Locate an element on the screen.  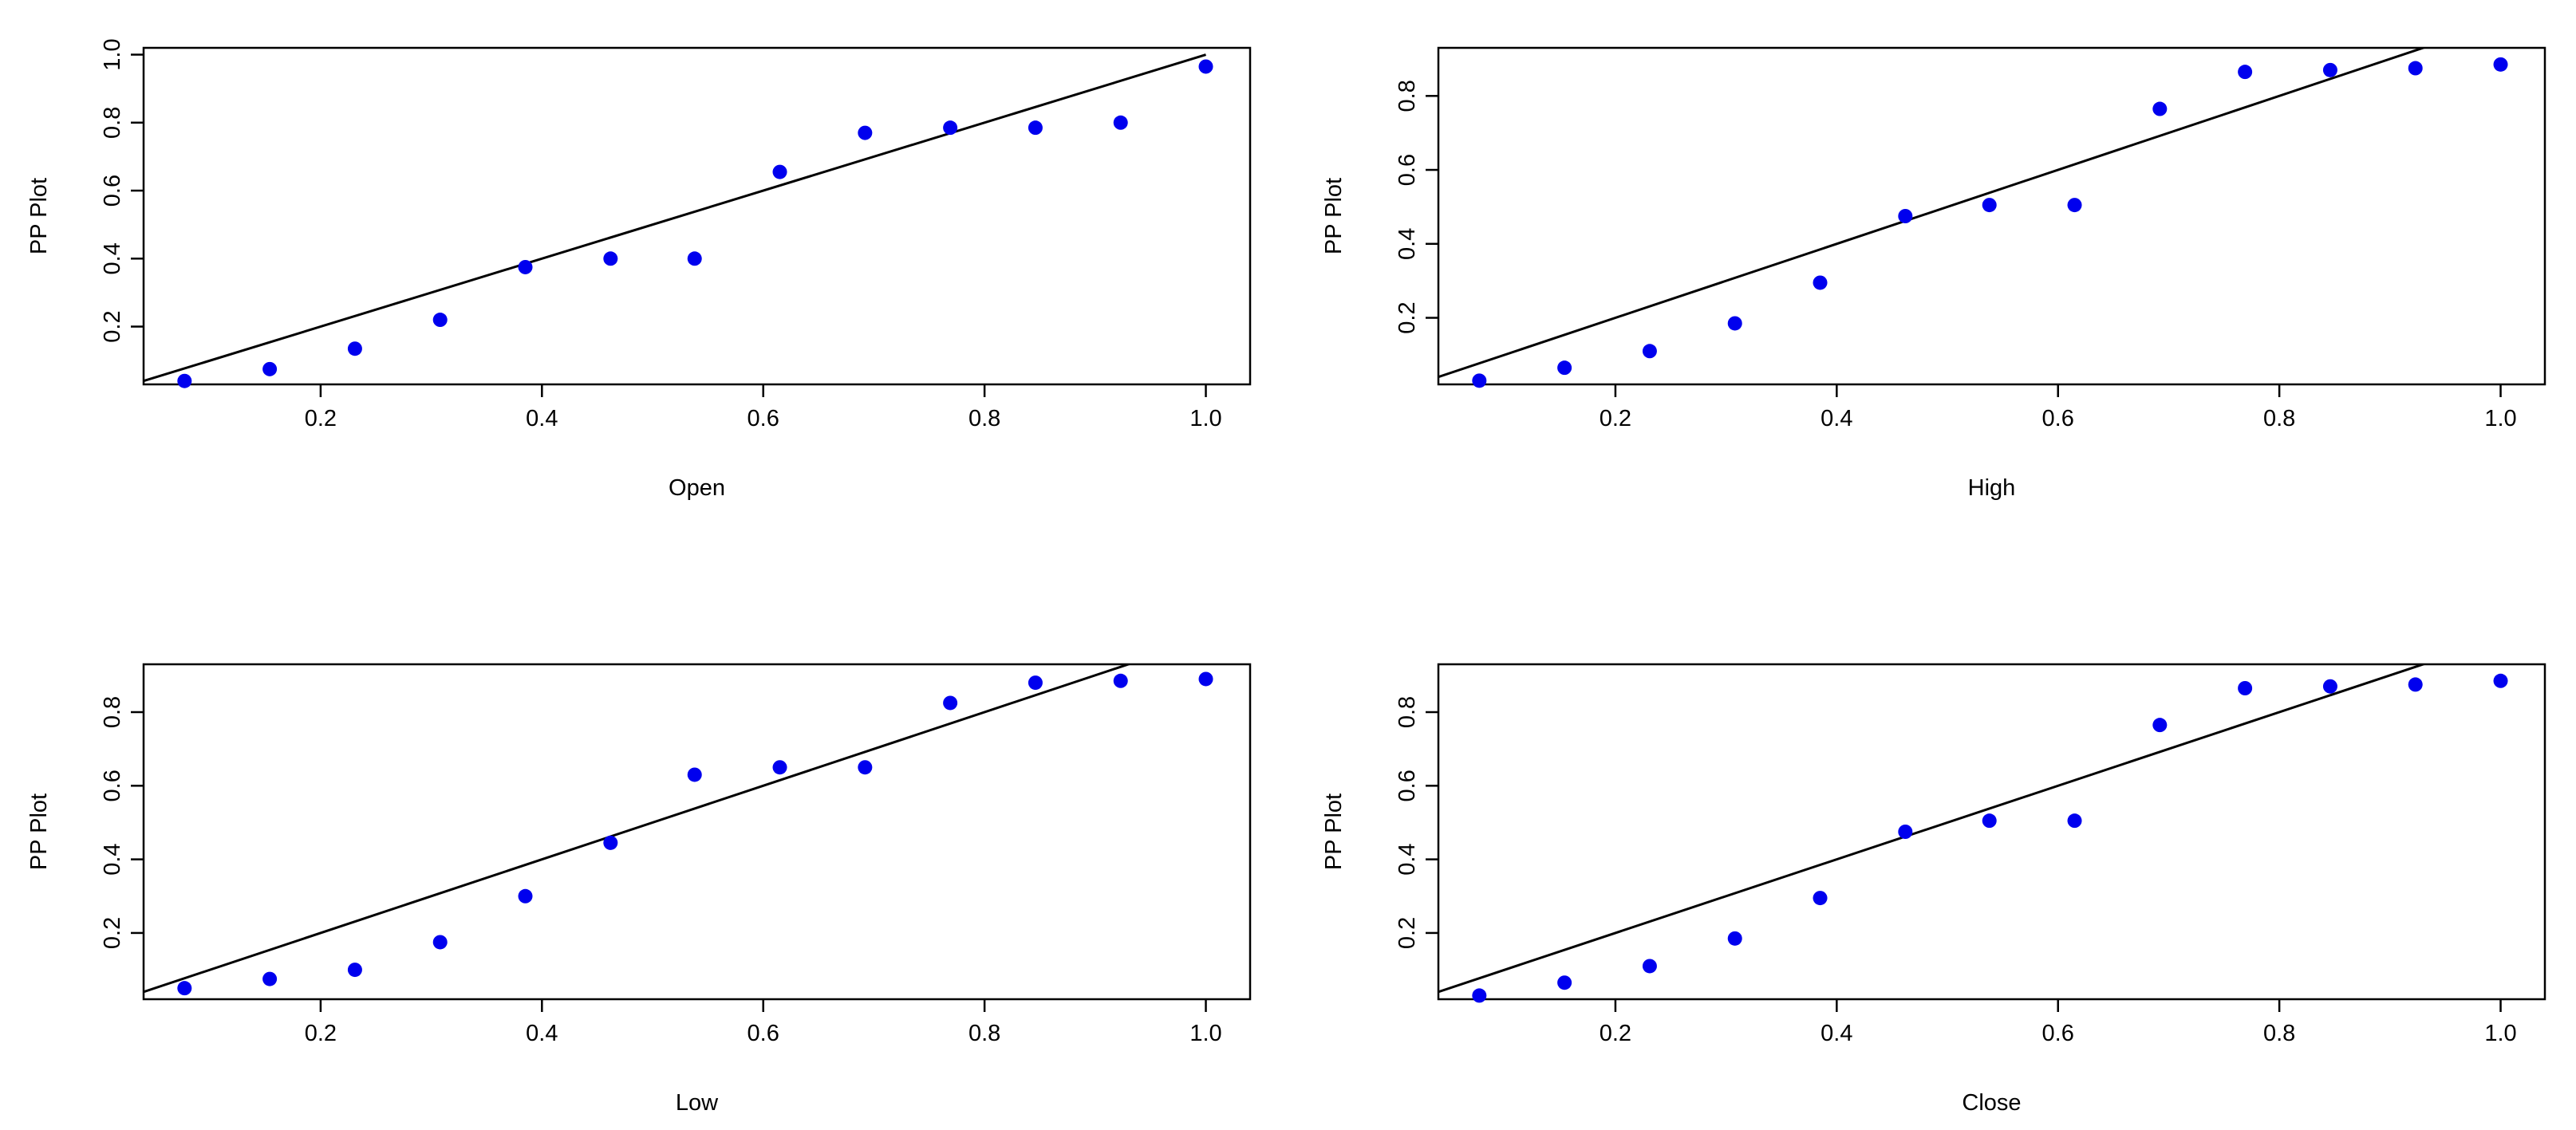
y-axis: 0.2 0.4 0.6 0.8 1.0 is located at coordinates (122, 190).